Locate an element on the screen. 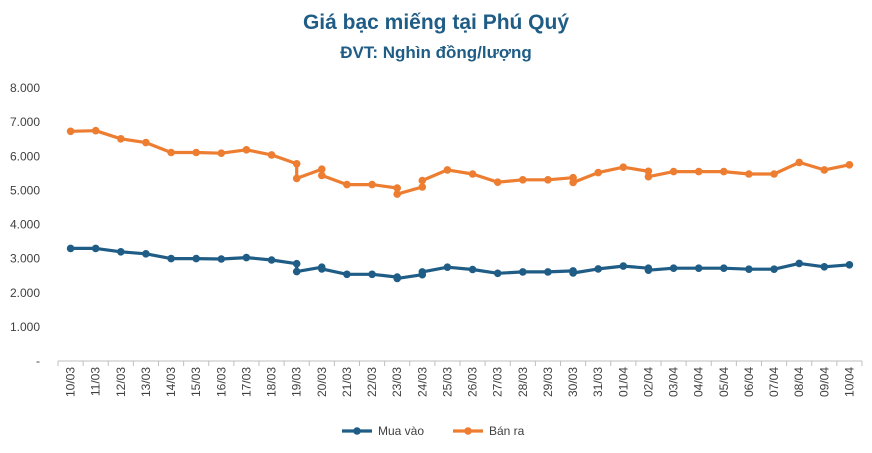  x-tick-label: 08/04 is located at coordinates (799, 382).